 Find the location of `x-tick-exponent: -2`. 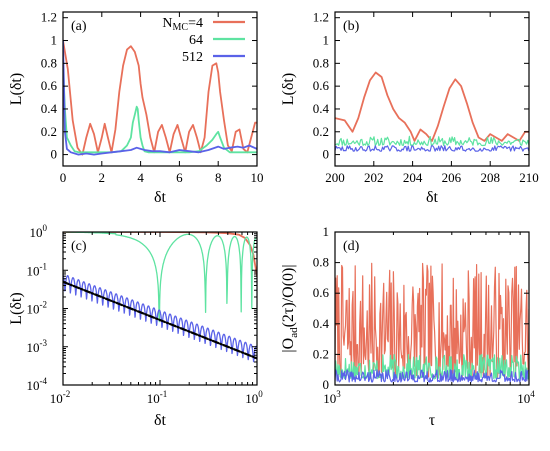

x-tick-exponent: -2 is located at coordinates (67, 394).